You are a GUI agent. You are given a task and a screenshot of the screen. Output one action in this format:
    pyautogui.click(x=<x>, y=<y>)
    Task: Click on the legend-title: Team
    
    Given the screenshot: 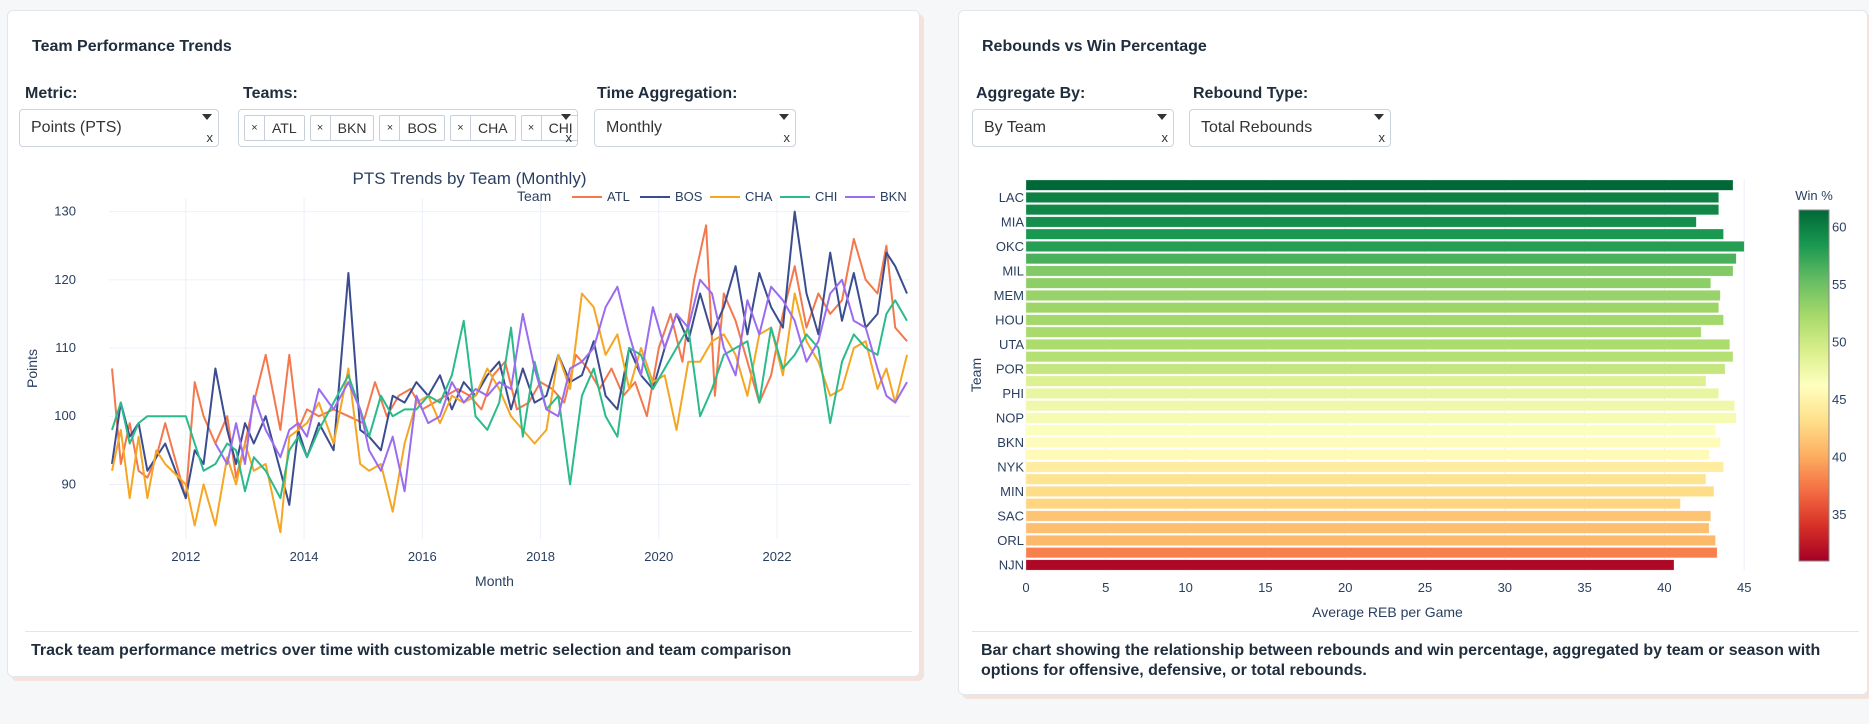 What is the action you would take?
    pyautogui.click(x=534, y=196)
    